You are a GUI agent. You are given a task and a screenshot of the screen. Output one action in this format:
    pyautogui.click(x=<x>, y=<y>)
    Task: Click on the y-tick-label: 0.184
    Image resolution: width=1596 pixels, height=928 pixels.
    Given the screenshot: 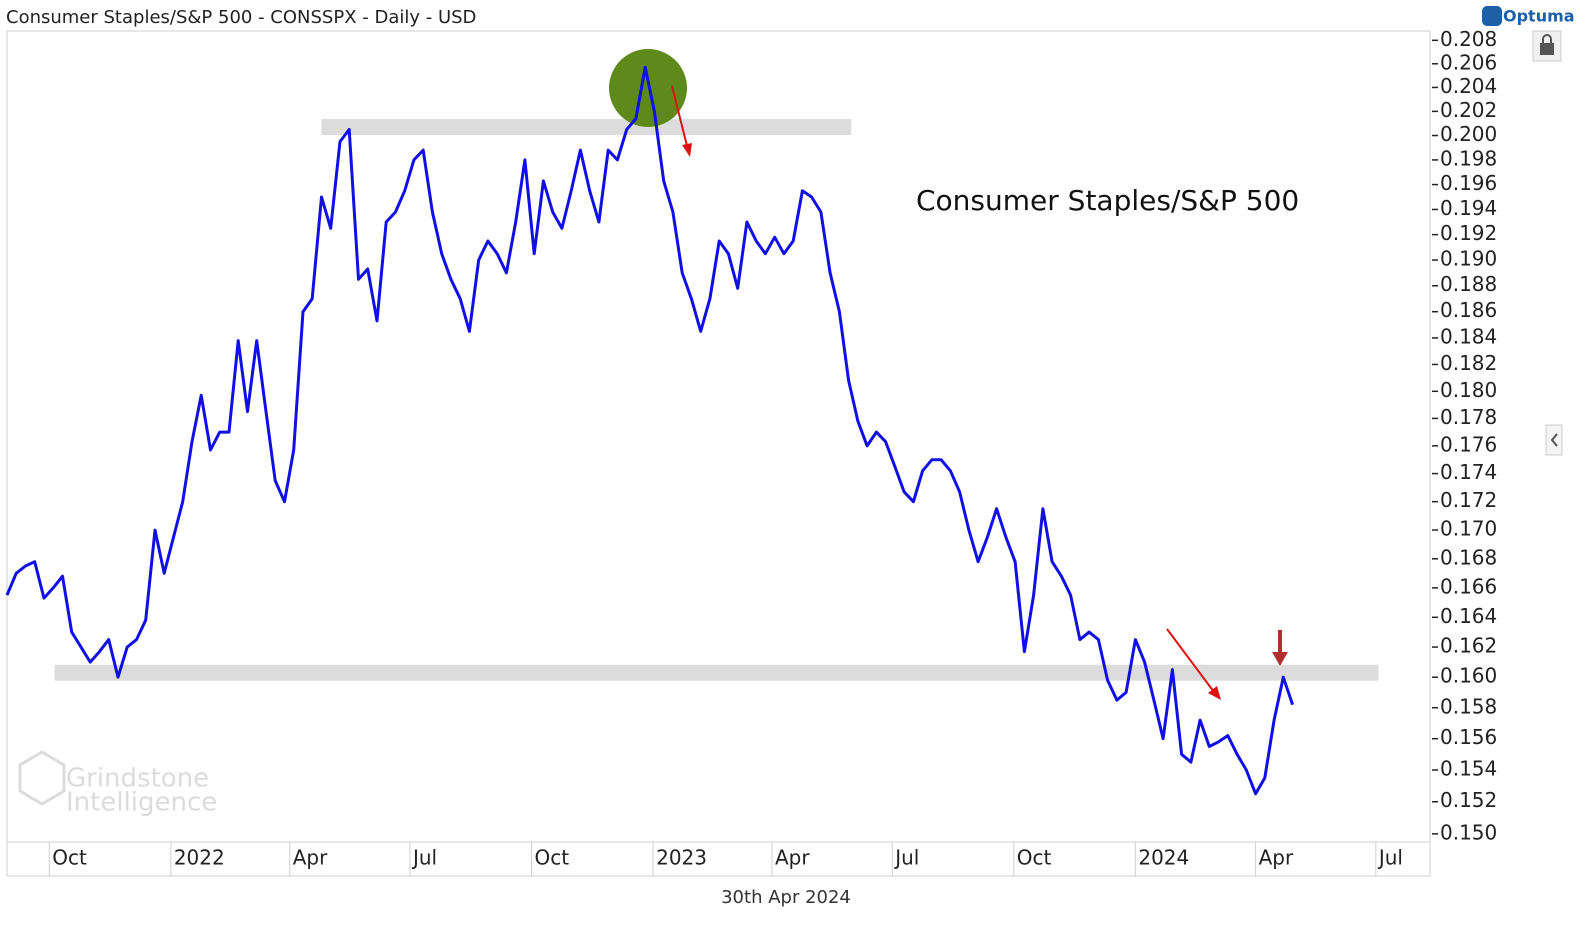 What is the action you would take?
    pyautogui.click(x=1468, y=336)
    